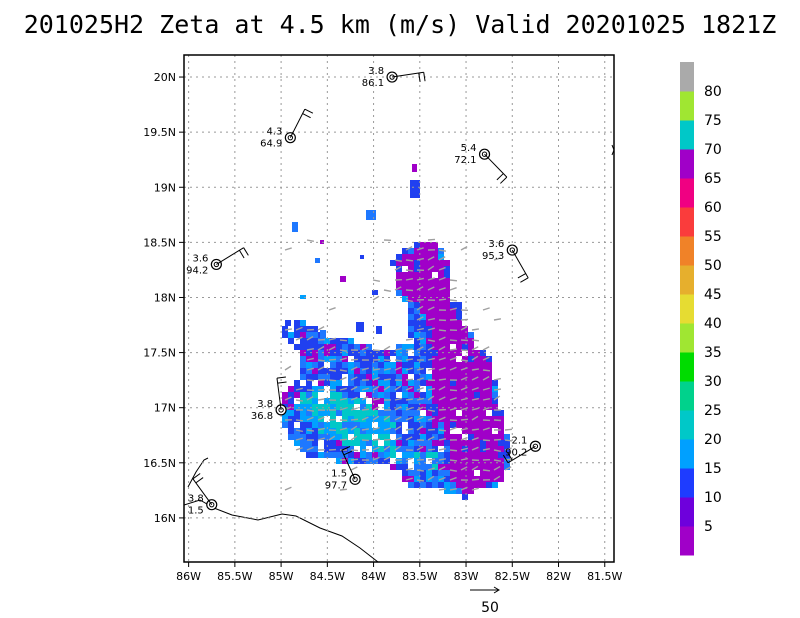 This screenshot has height=618, width=800. What do you see at coordinates (196, 511) in the screenshot?
I see `station-bottom-label: 1.5` at bounding box center [196, 511].